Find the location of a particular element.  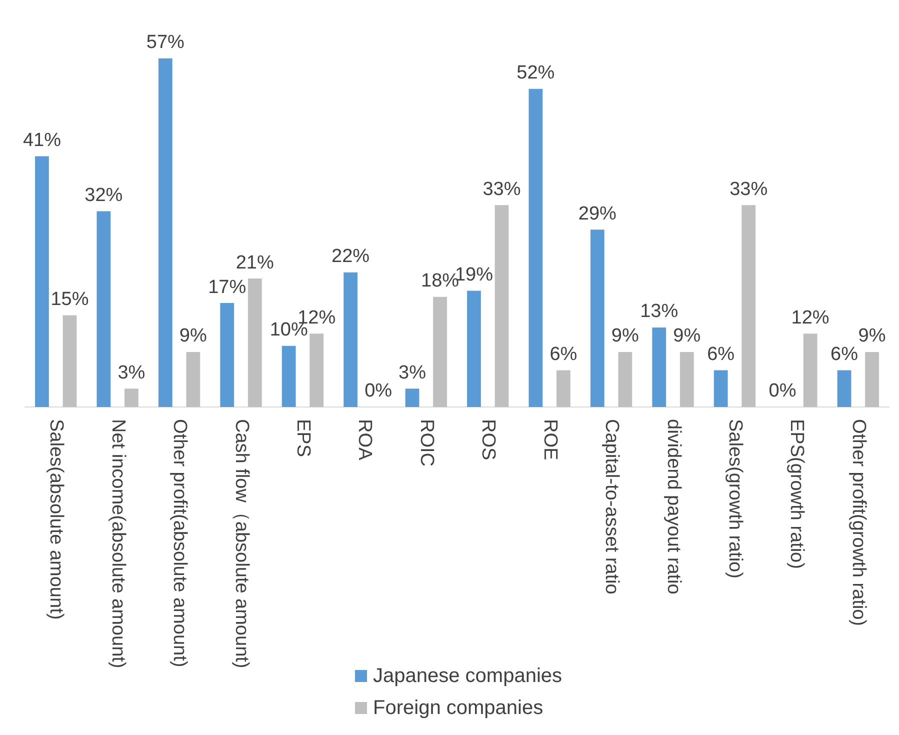

x-tick-label: Other profit(growth ratio) is located at coordinates (858, 522).